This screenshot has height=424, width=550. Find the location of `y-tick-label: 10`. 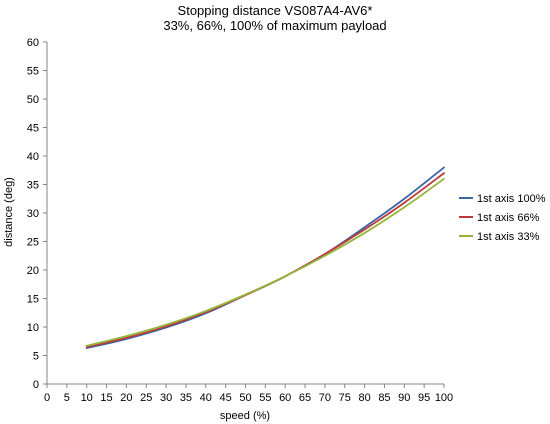

y-tick-label: 10 is located at coordinates (33, 328).